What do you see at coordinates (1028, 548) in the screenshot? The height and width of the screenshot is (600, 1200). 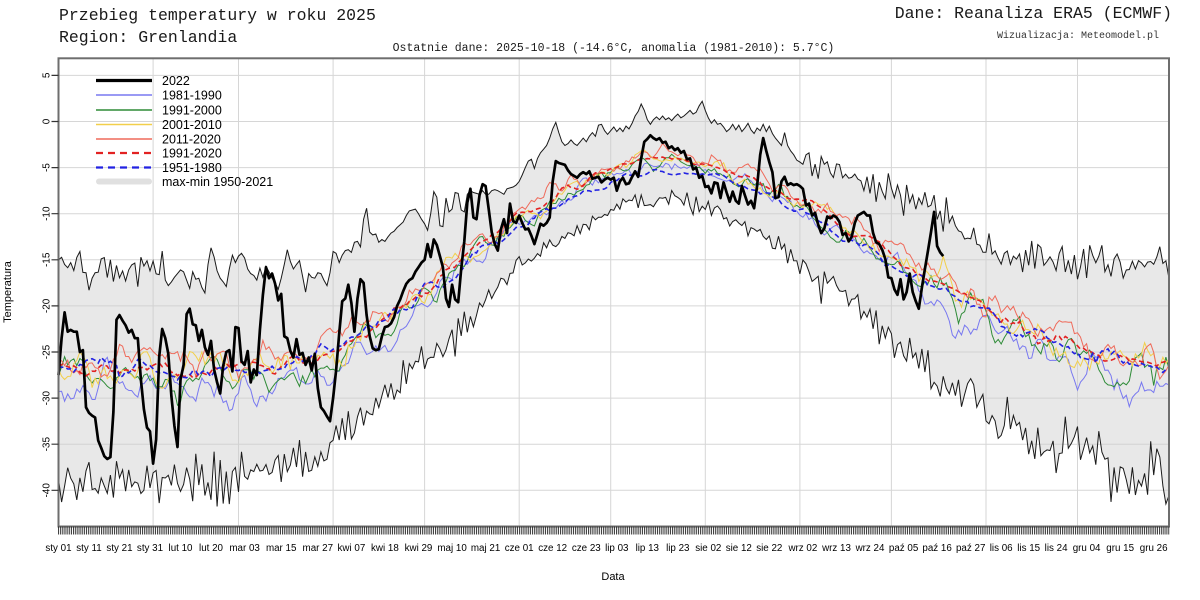 I see `svg-text: lis 15` at bounding box center [1028, 548].